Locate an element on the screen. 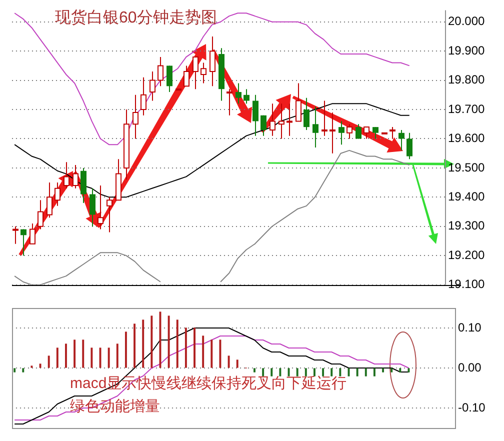  y-tick-label: 0.00 is located at coordinates (470, 367).